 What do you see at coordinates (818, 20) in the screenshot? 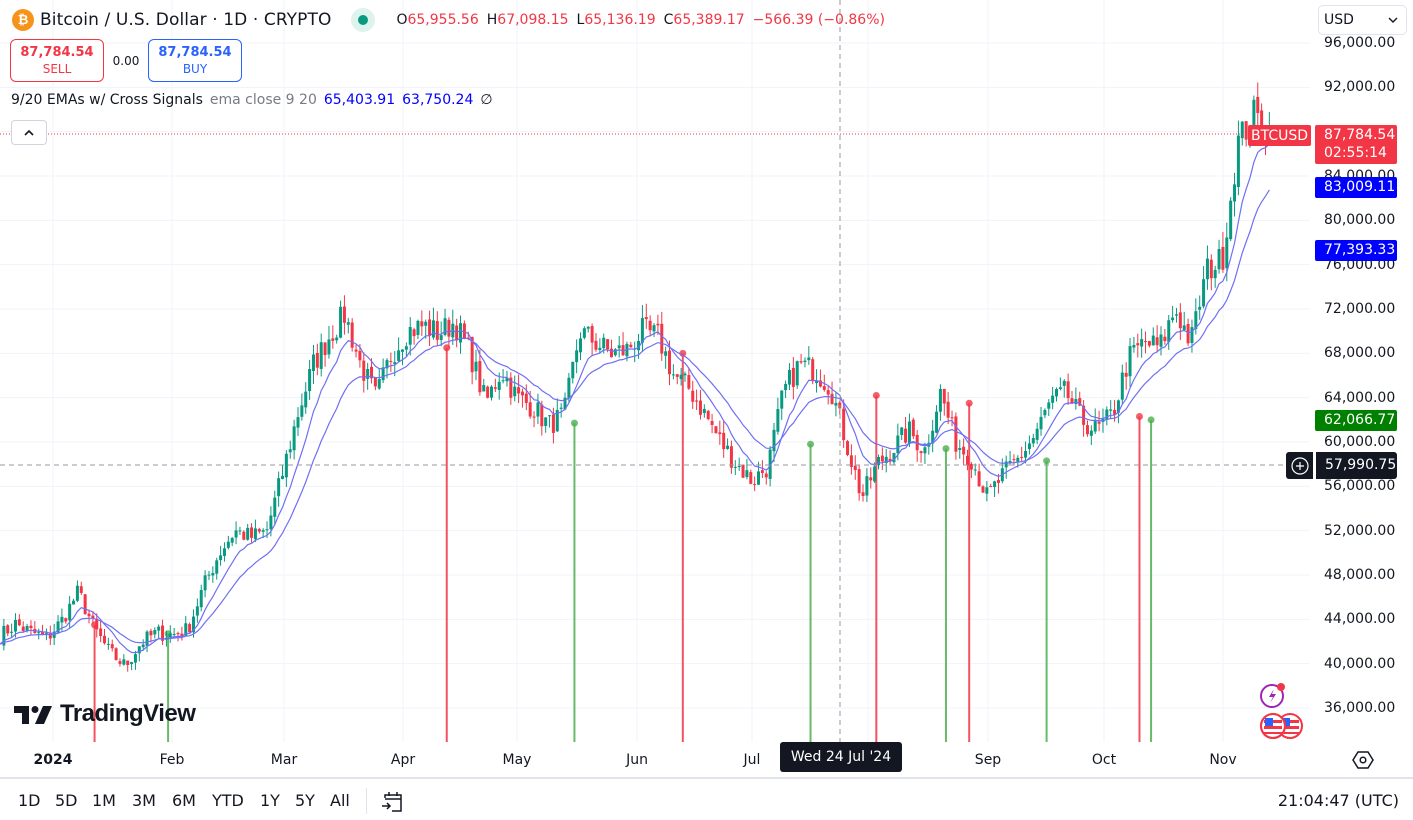
I see `change-value: −566.39 (−0.86%)` at bounding box center [818, 20].